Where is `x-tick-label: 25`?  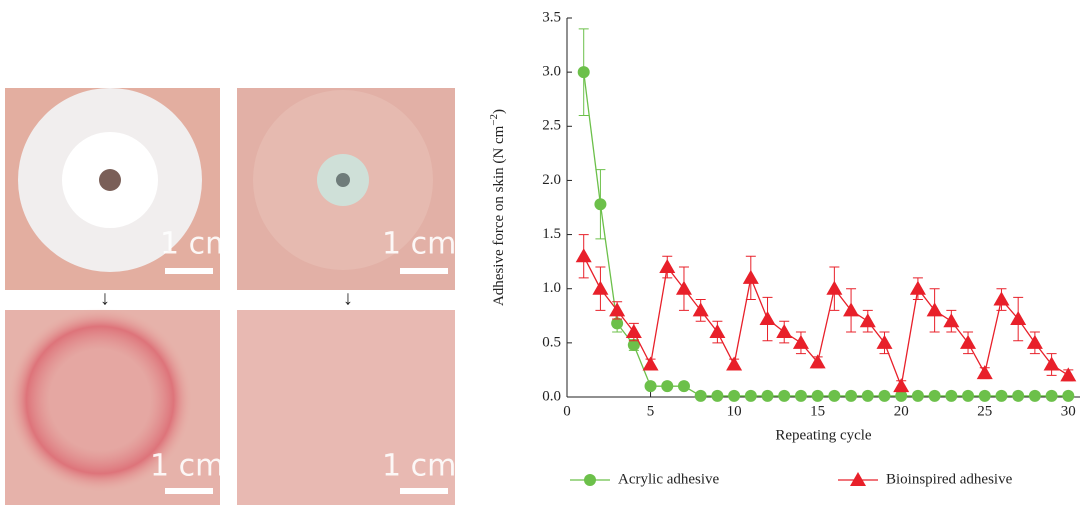
x-tick-label: 25 is located at coordinates (984, 411).